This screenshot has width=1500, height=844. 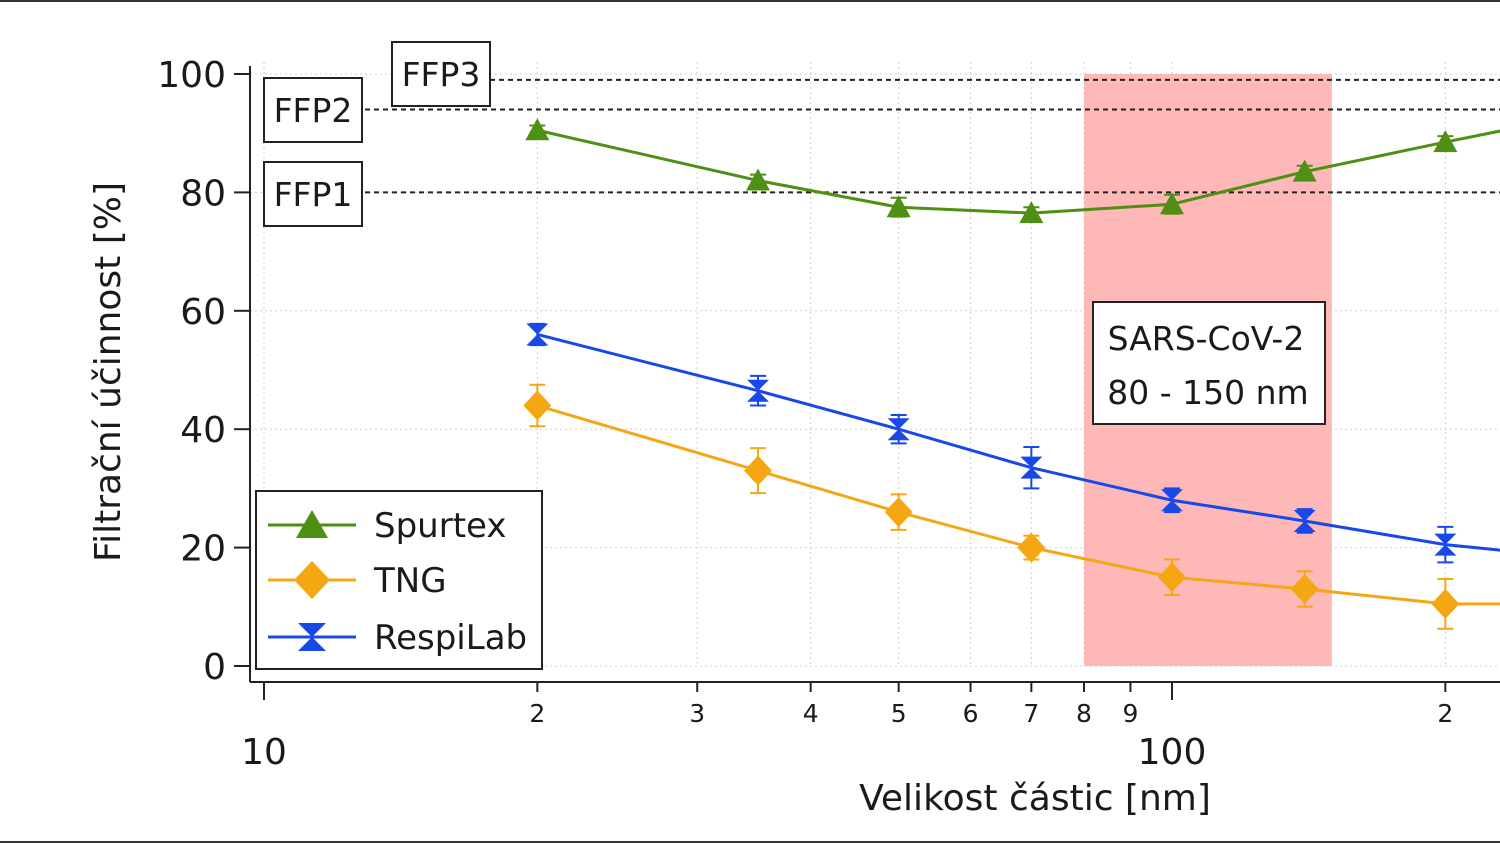 I want to click on legend-label-spurtex: Spurtex, so click(x=440, y=526).